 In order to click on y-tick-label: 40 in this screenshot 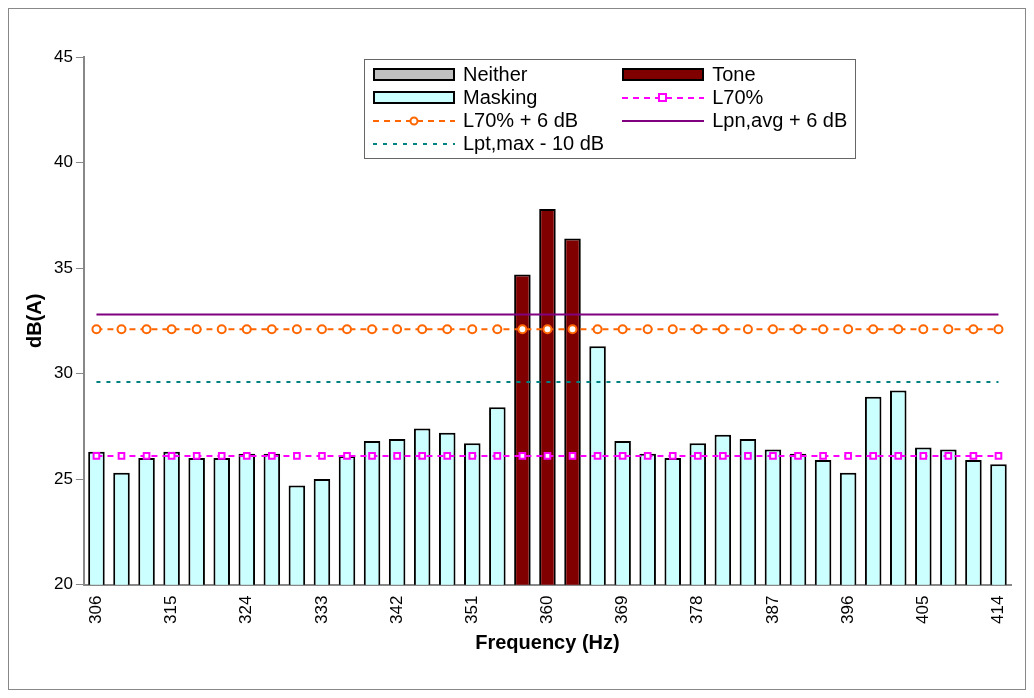, I will do `click(63, 162)`.